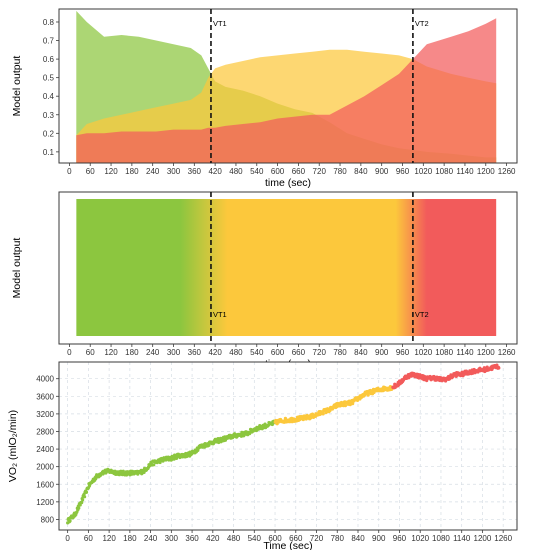  I want to click on bottom-xtick-label: 900, so click(379, 538).